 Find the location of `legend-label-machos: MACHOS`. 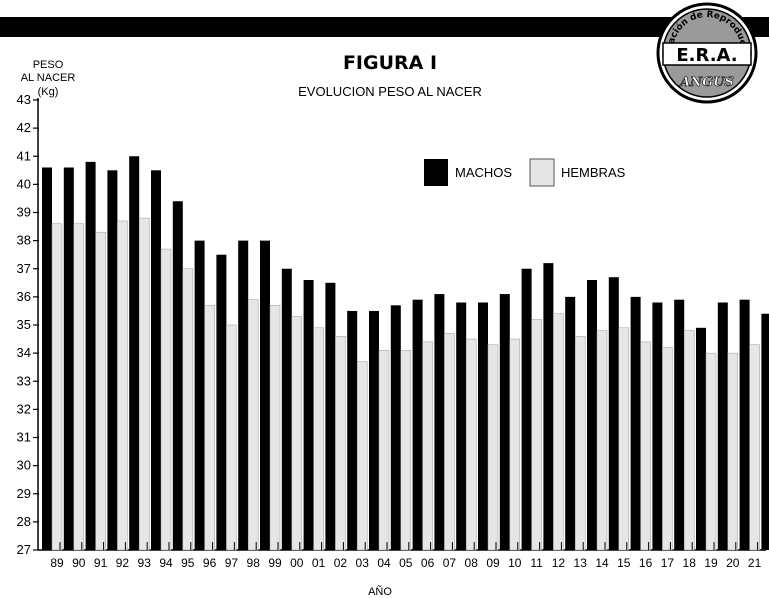

legend-label-machos: MACHOS is located at coordinates (483, 172).